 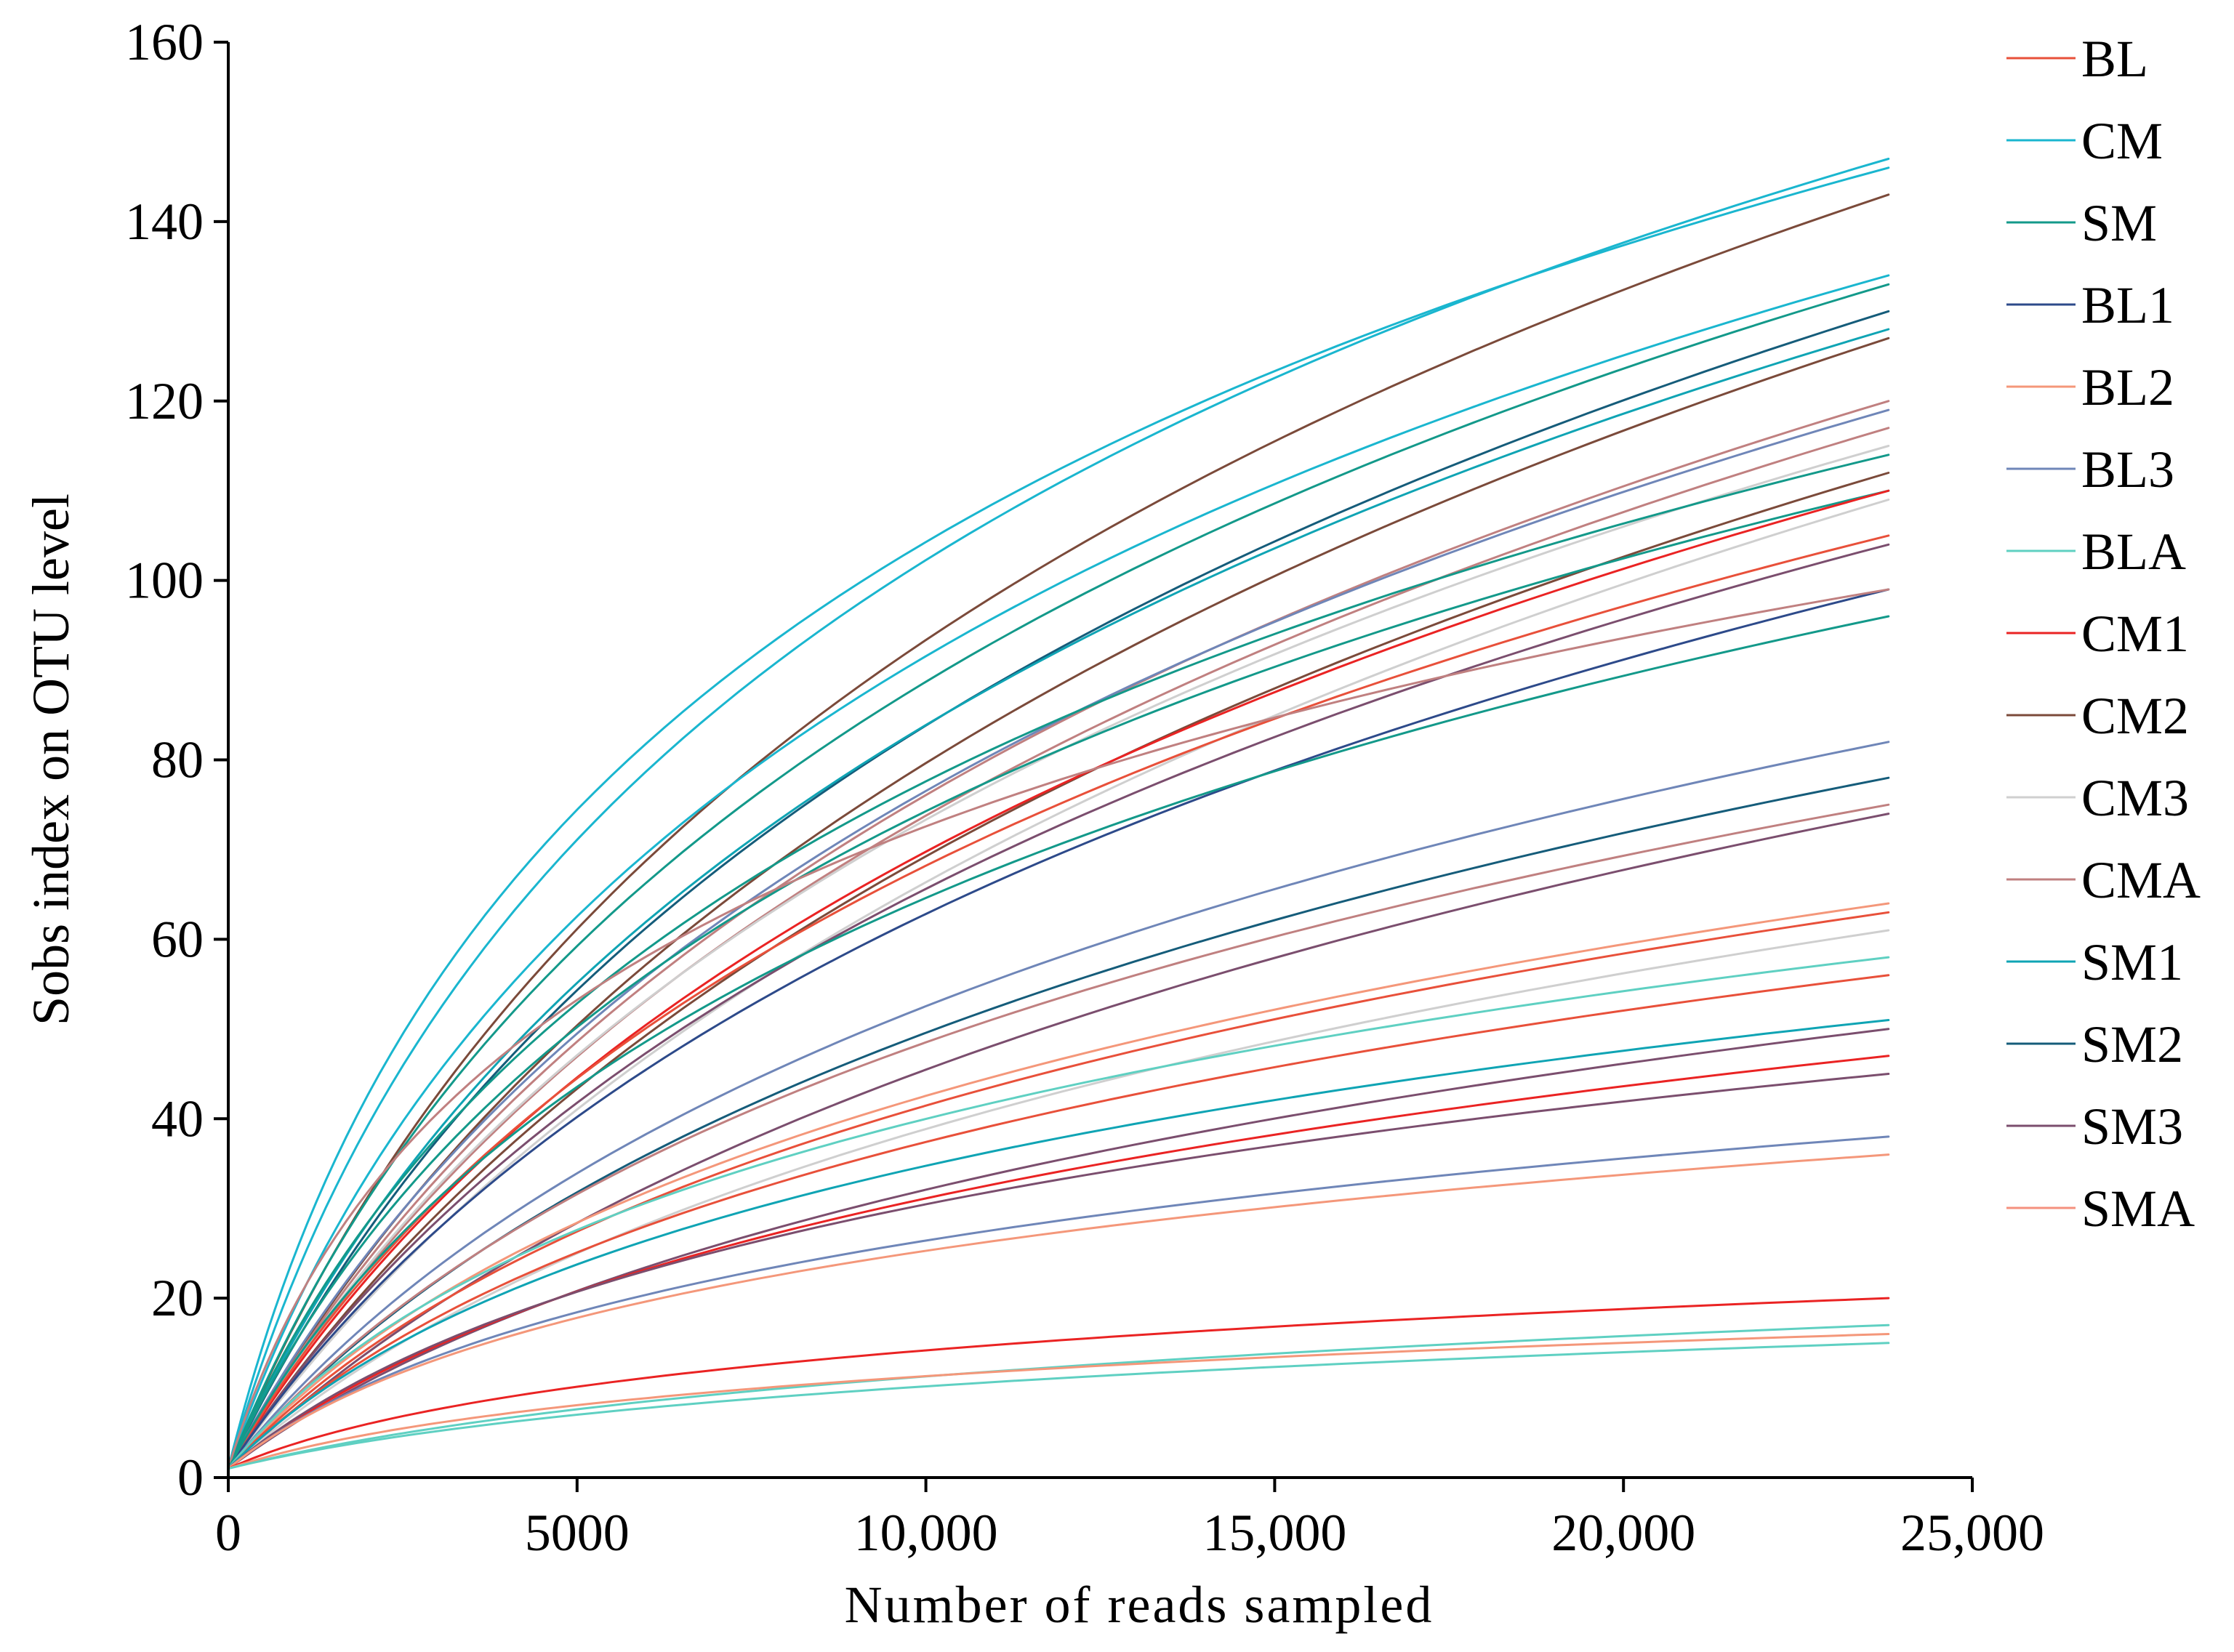 I want to click on legend-label: BL, so click(x=2114, y=59).